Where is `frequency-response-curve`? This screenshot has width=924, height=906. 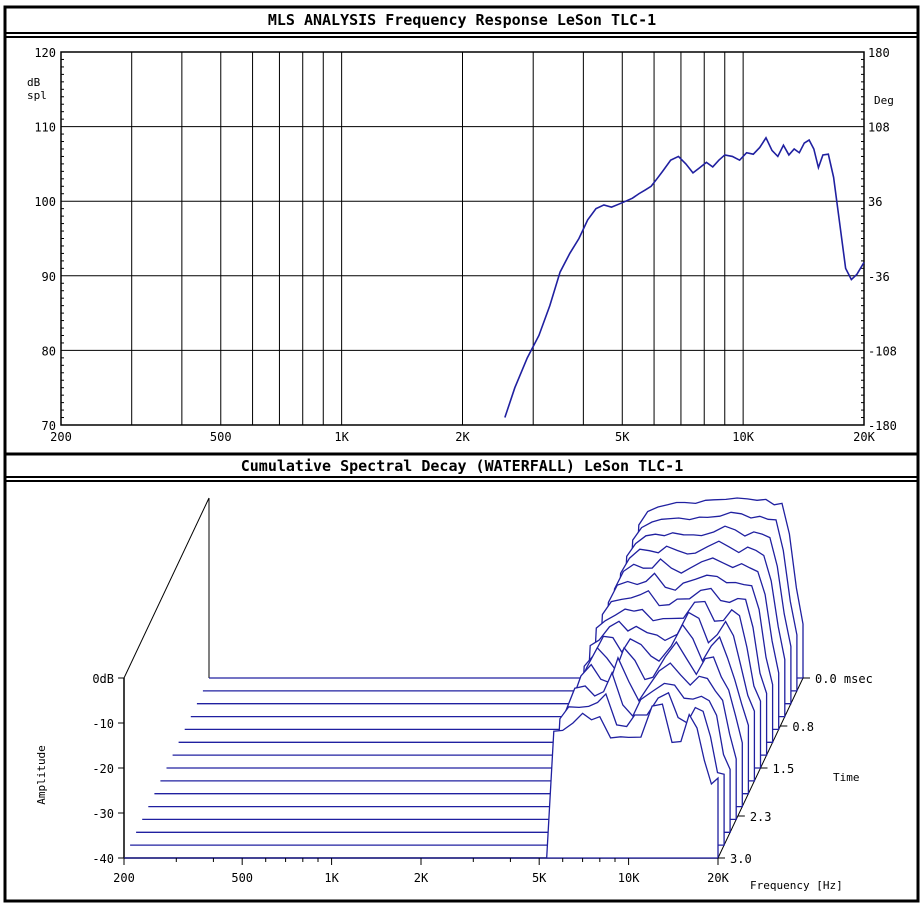 frequency-response-curve is located at coordinates (684, 277).